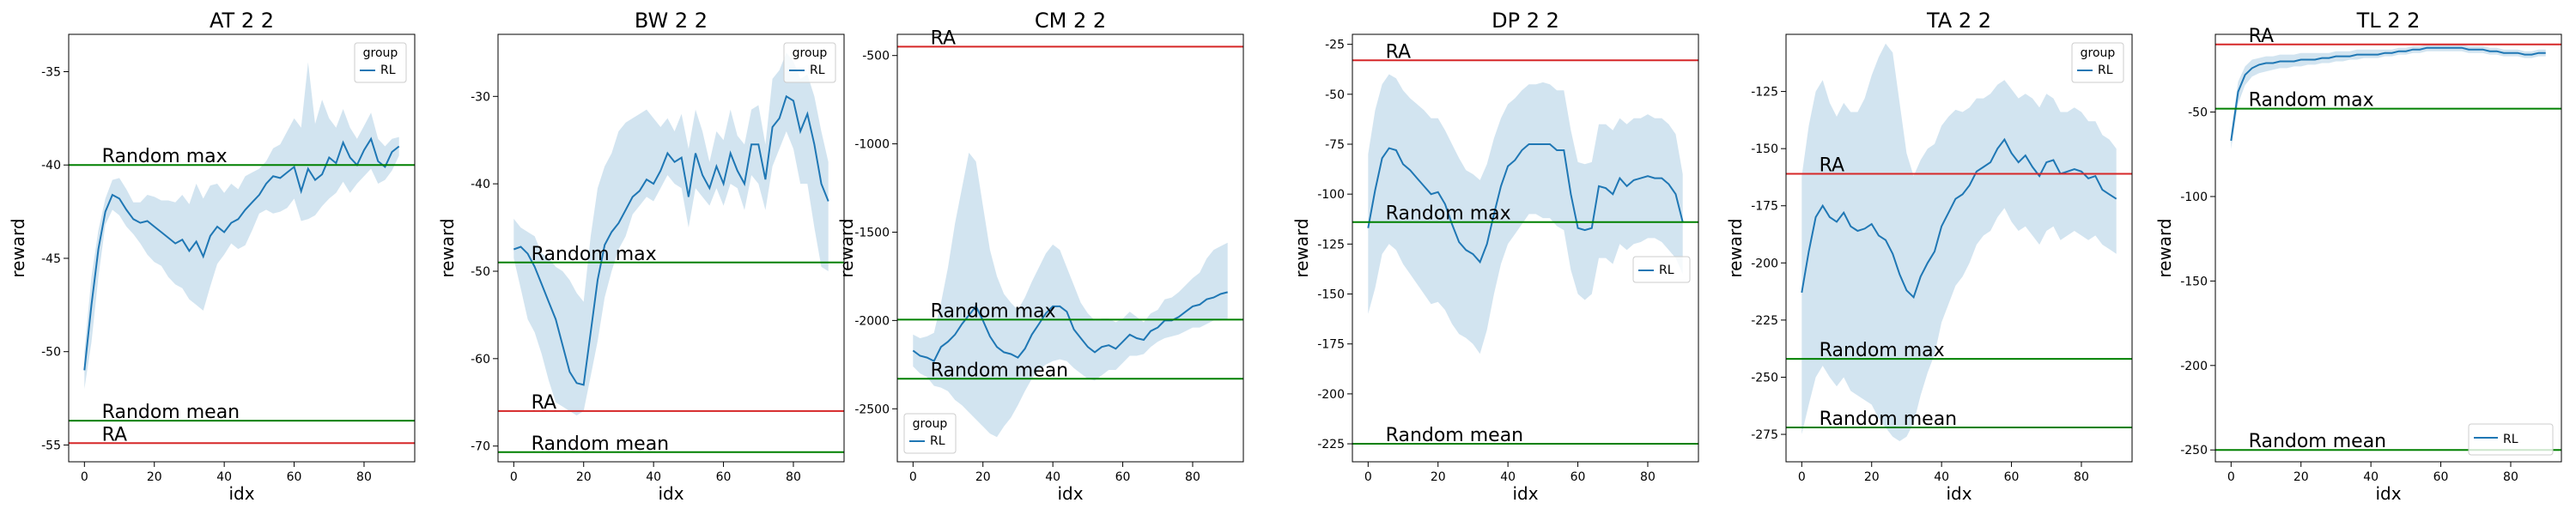 This screenshot has width=2576, height=515. I want to click on panel-title: TA 2 2, so click(1959, 21).